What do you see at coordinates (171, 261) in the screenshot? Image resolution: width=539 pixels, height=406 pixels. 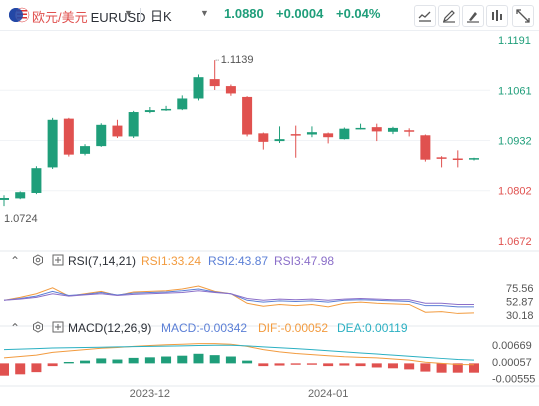 I see `rsi1-value: RSI1:33.24` at bounding box center [171, 261].